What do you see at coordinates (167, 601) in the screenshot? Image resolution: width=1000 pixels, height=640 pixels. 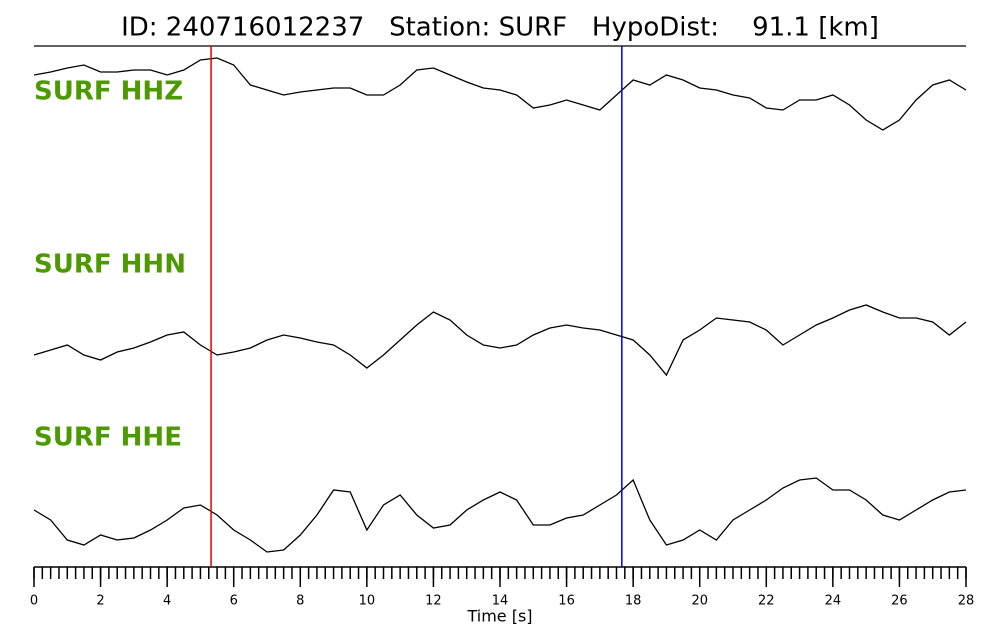 I see `x-tick-label: 4` at bounding box center [167, 601].